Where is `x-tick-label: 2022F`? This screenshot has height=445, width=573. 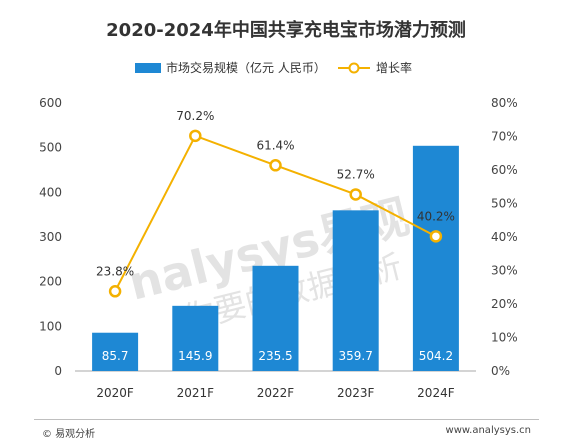
x-tick-label: 2022F is located at coordinates (276, 393).